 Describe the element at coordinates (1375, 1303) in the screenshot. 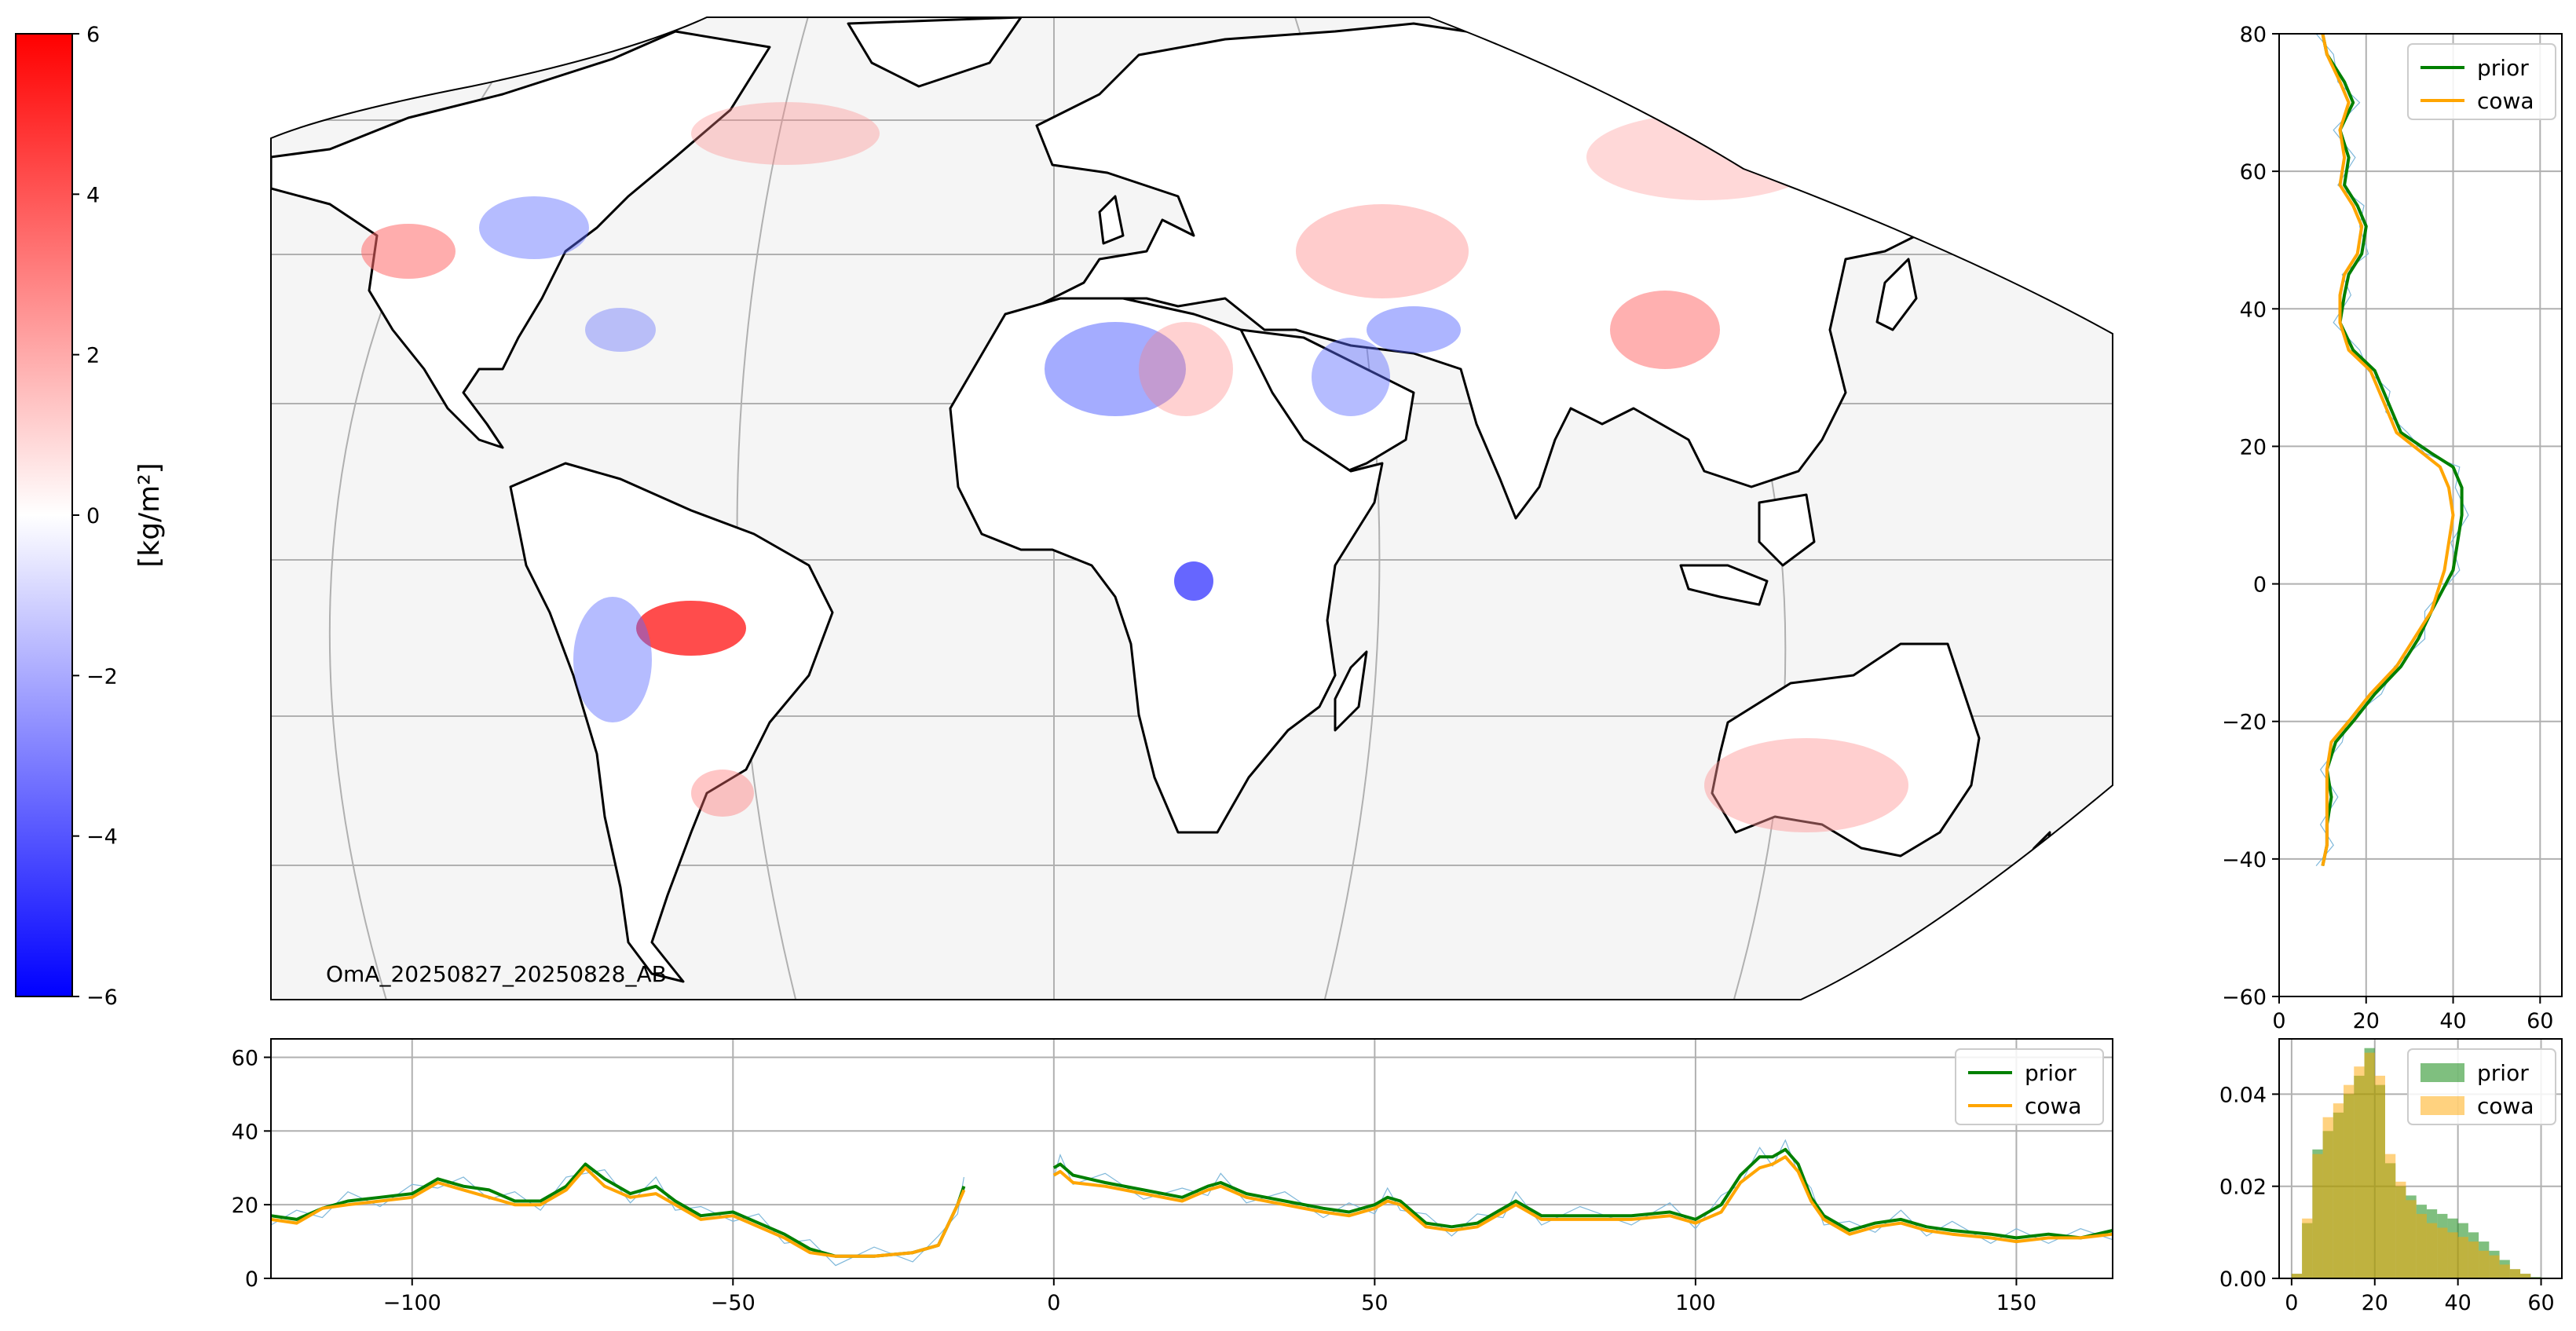

I see `x-tick-label: 50` at that location.